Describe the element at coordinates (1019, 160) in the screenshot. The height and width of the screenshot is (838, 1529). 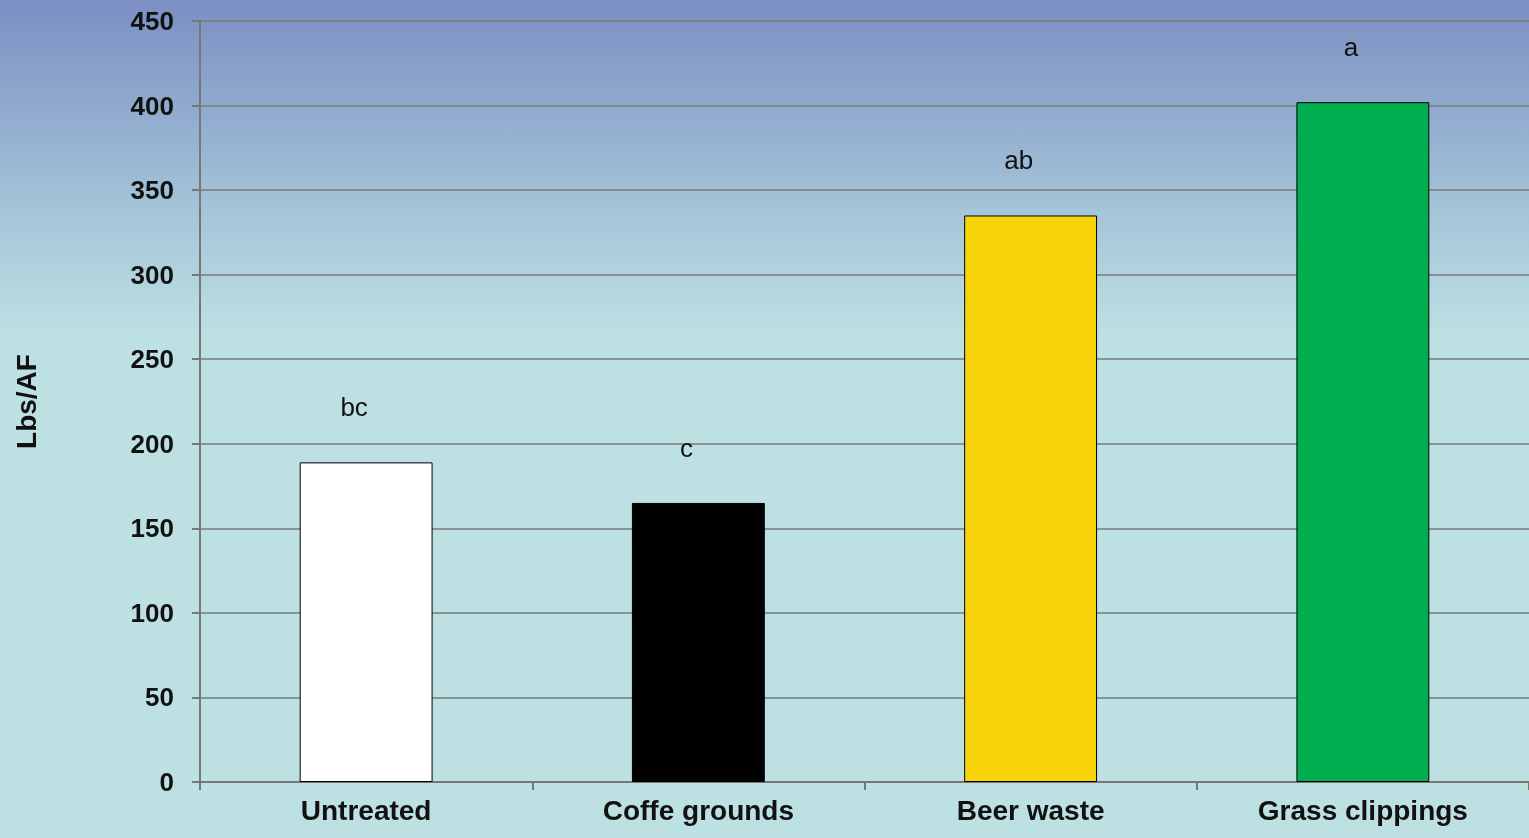
I see `annotation: ab` at that location.